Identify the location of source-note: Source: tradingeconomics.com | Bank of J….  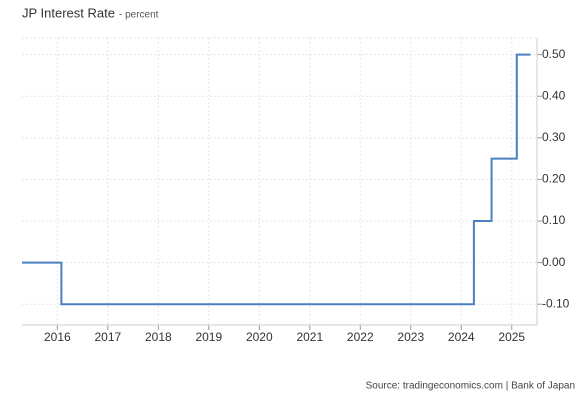
(470, 386).